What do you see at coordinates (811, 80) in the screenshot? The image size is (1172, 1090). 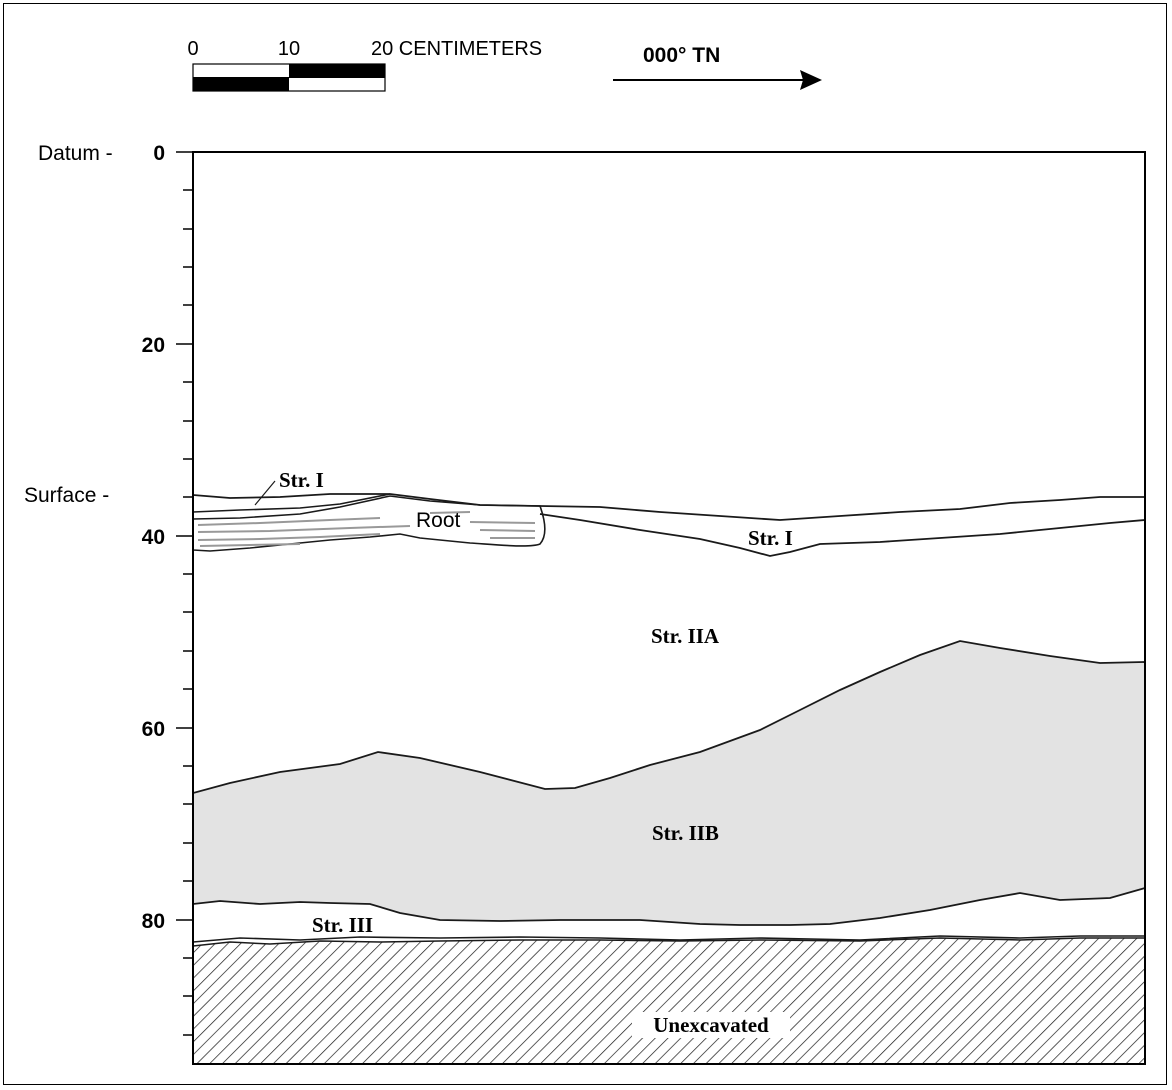 I see `arrow-head-icon` at bounding box center [811, 80].